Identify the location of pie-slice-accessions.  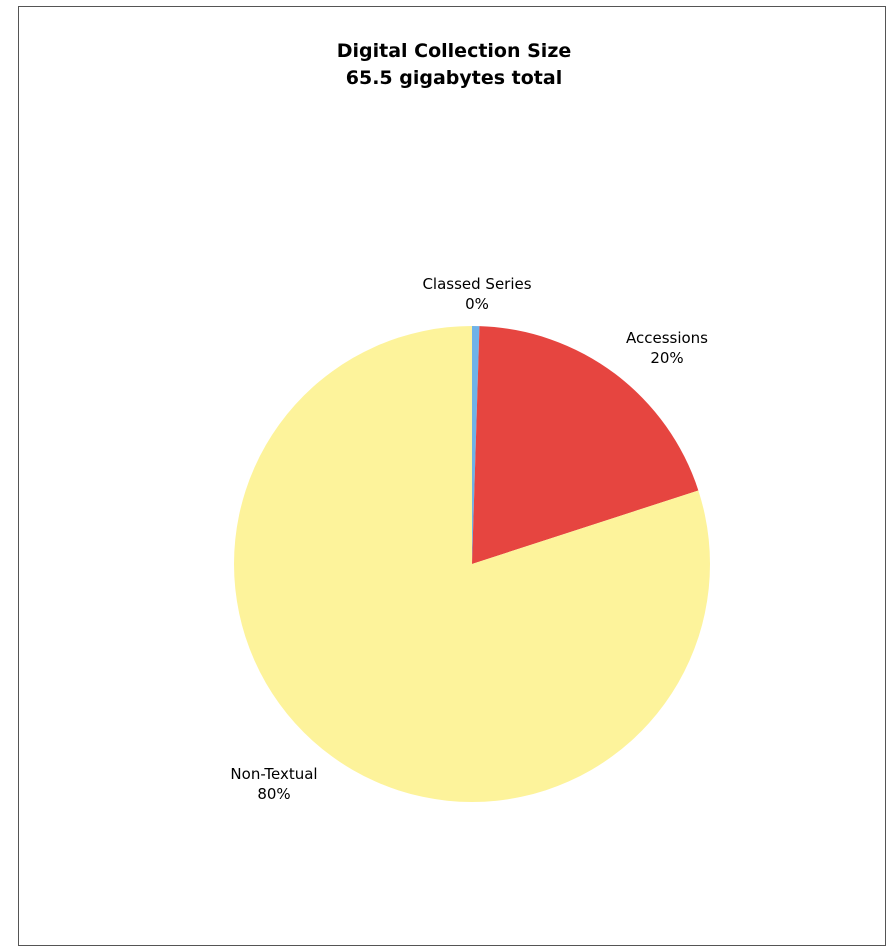
(585, 445).